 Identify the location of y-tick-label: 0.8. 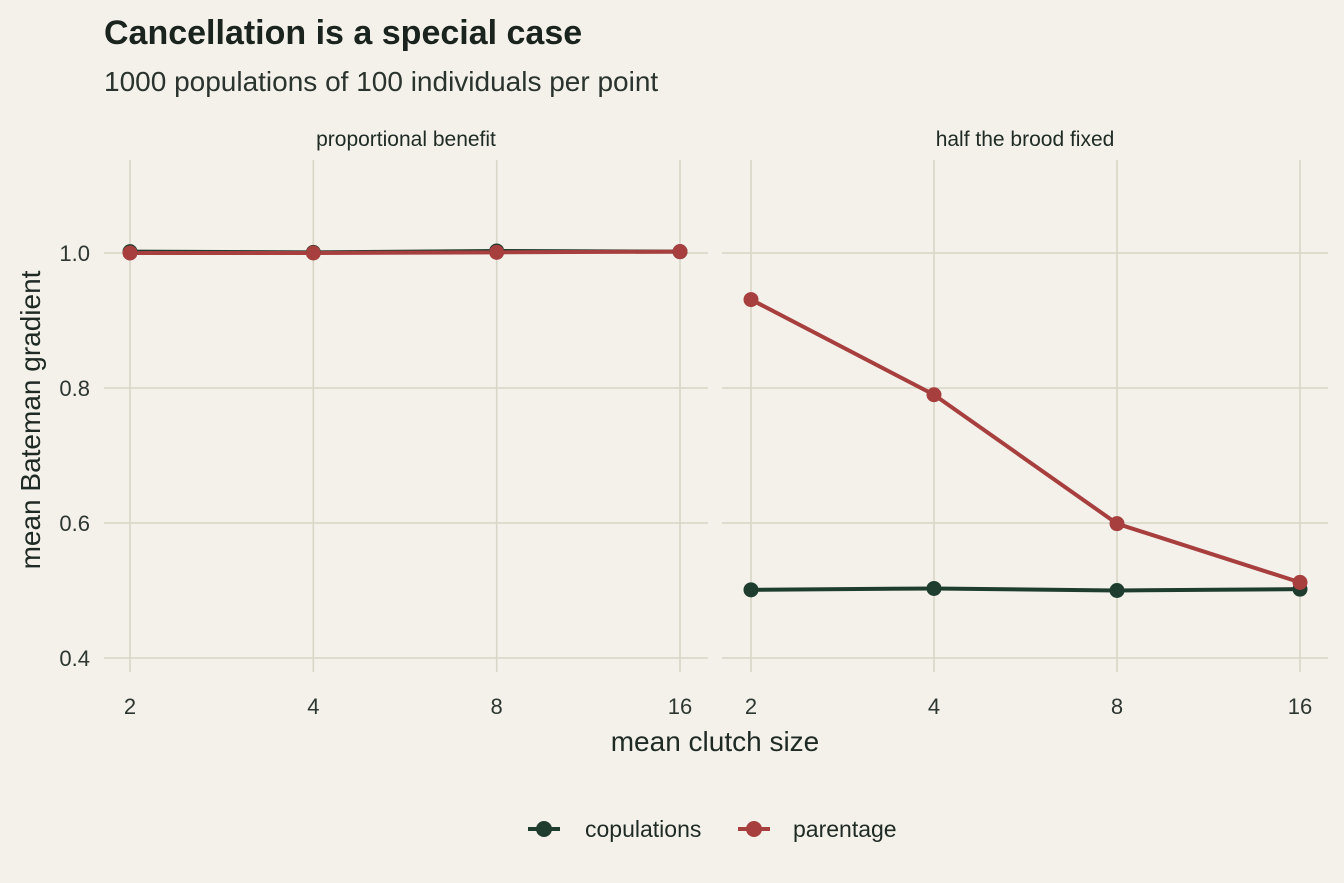
(74, 388).